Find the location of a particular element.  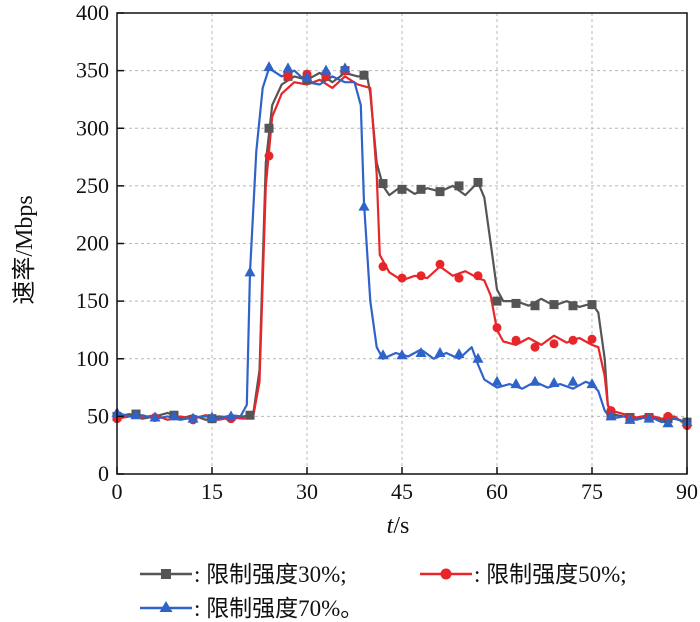

legend: : 限制强度30%; : 限制强度50%; : 限制强度70%。 is located at coordinates (383, 591).